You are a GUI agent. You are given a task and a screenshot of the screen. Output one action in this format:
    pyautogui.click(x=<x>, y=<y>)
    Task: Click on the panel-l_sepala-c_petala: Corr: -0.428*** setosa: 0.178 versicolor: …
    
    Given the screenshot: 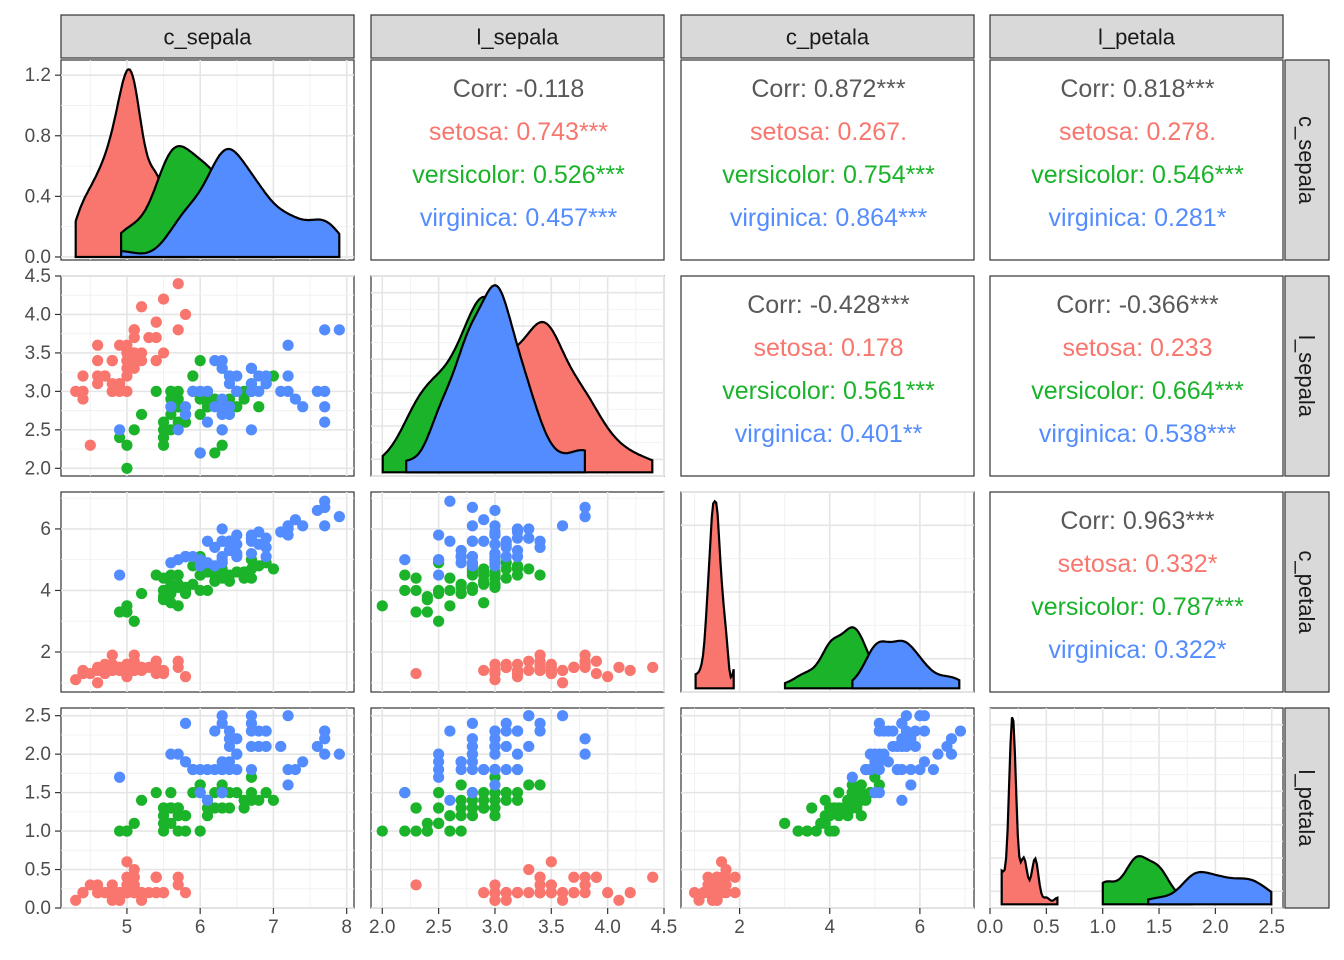 What is the action you would take?
    pyautogui.click(x=827, y=376)
    